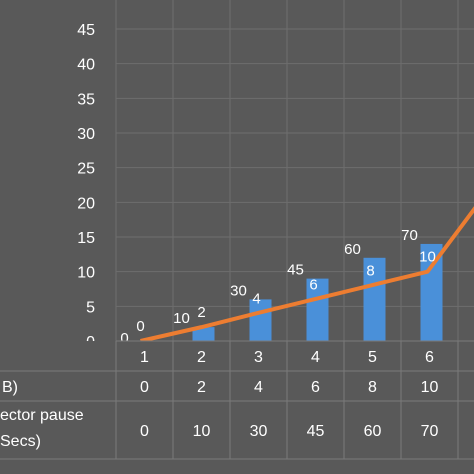 This screenshot has height=474, width=474. What do you see at coordinates (430, 431) in the screenshot?
I see `row2-cell-5: 70` at bounding box center [430, 431].